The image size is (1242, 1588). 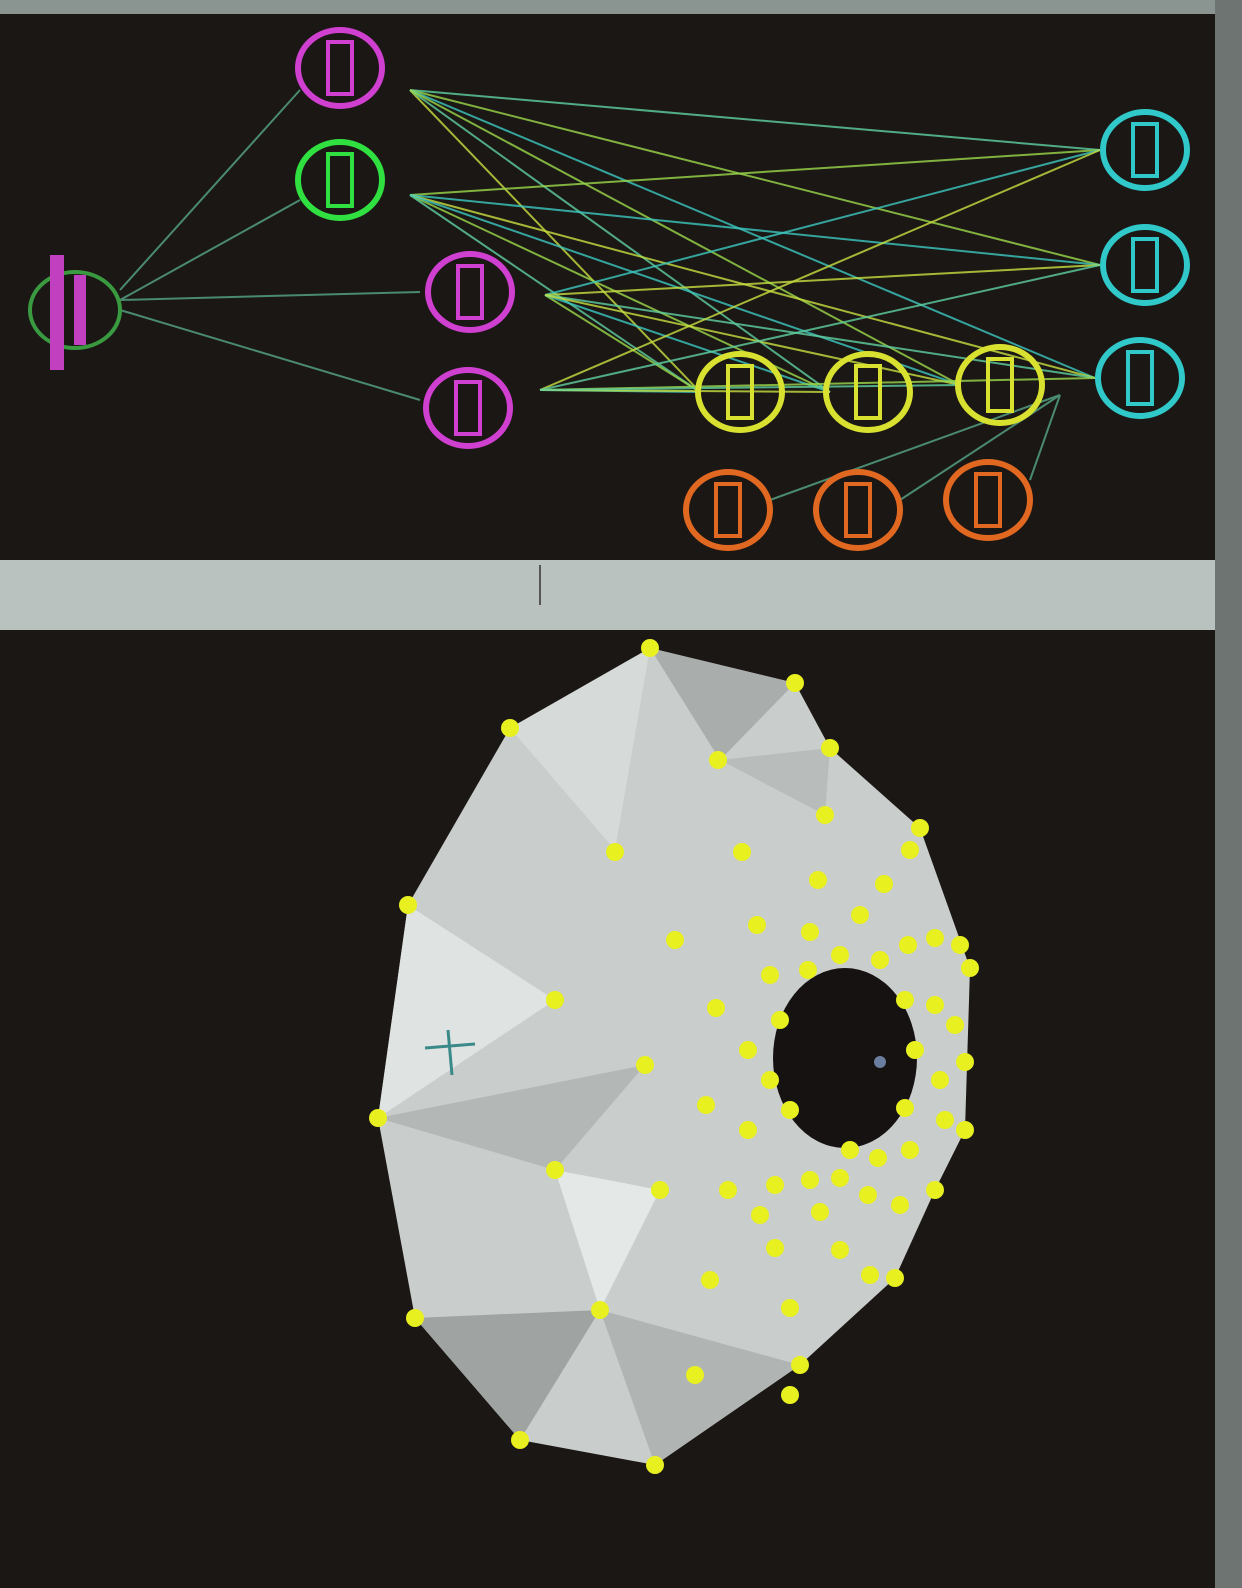 I want to click on cursor-cross, so click(x=450, y=1052).